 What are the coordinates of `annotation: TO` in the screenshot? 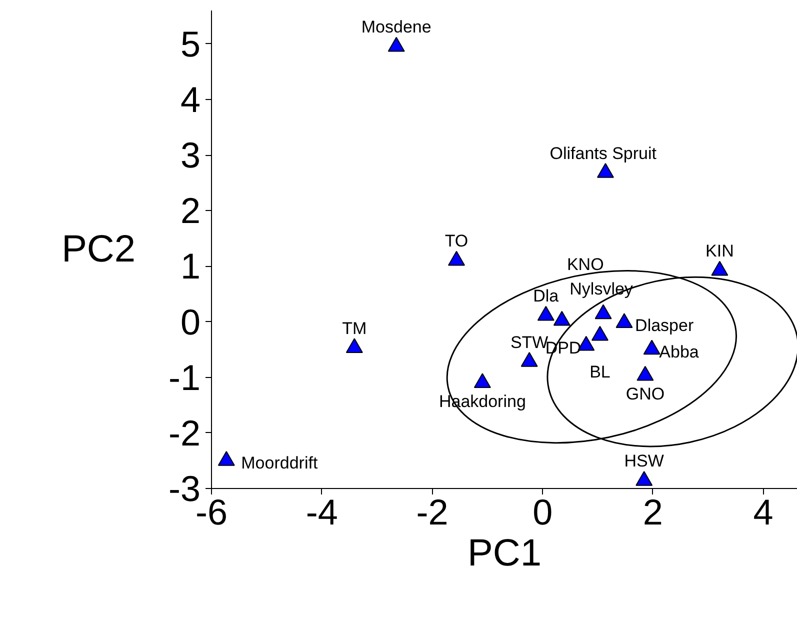 It's located at (456, 241).